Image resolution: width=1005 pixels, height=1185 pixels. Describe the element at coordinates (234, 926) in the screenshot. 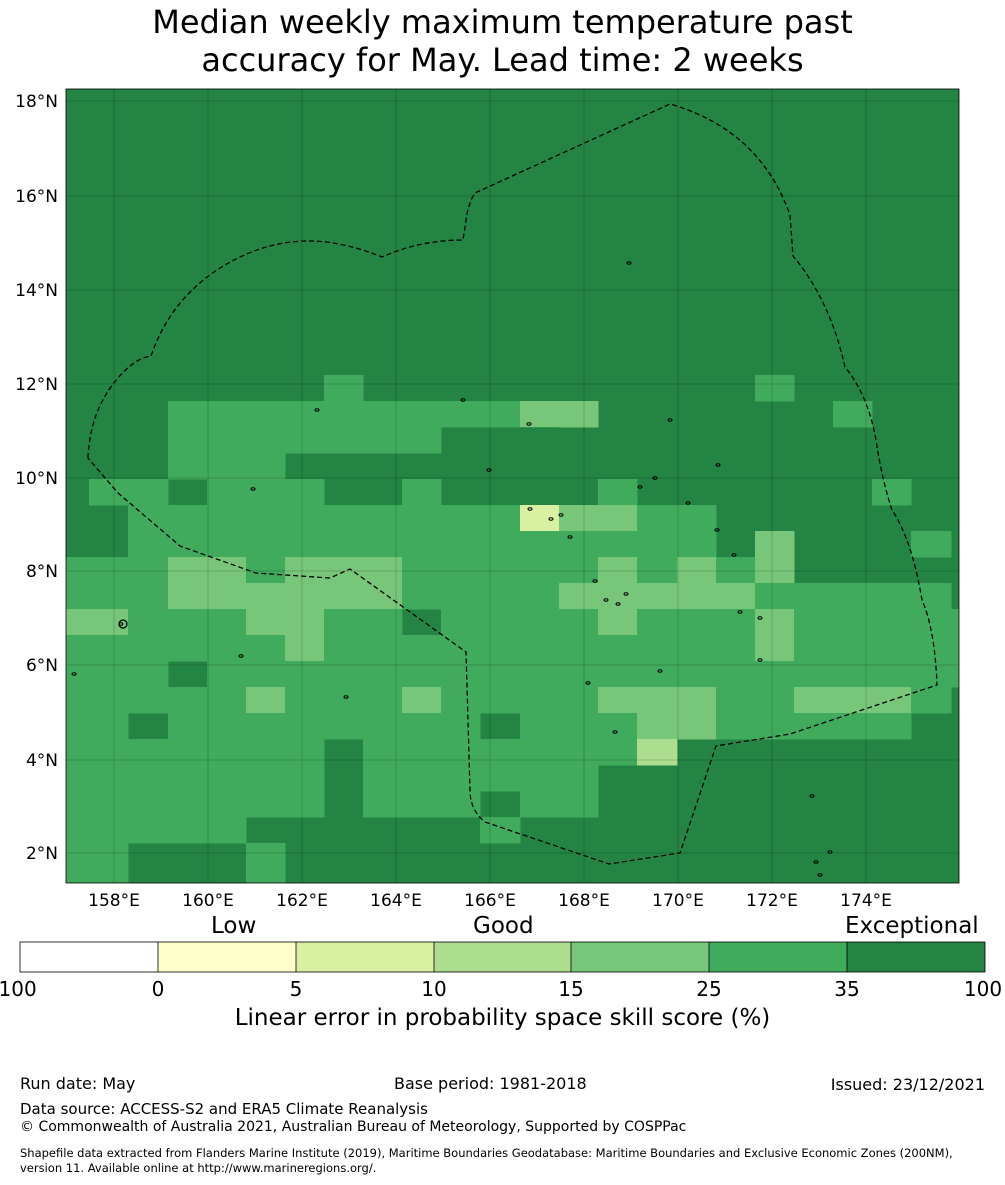

I see `colorbar-category-low: Low` at that location.